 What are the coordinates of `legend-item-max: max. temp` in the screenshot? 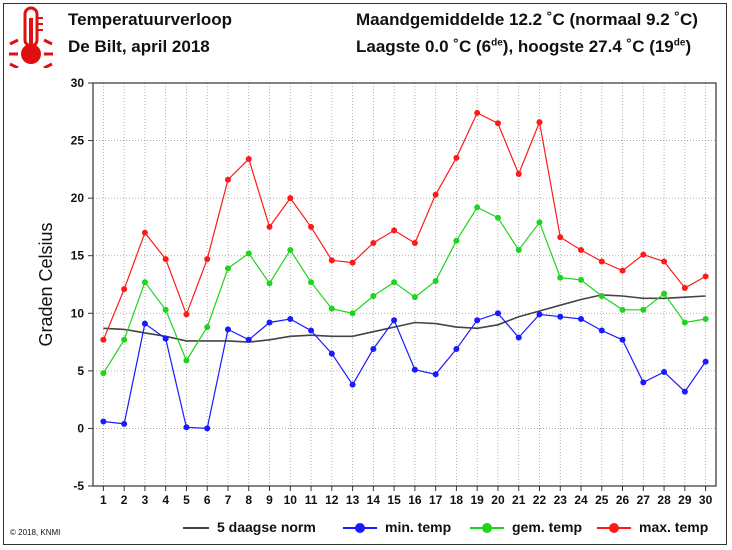 It's located at (652, 527).